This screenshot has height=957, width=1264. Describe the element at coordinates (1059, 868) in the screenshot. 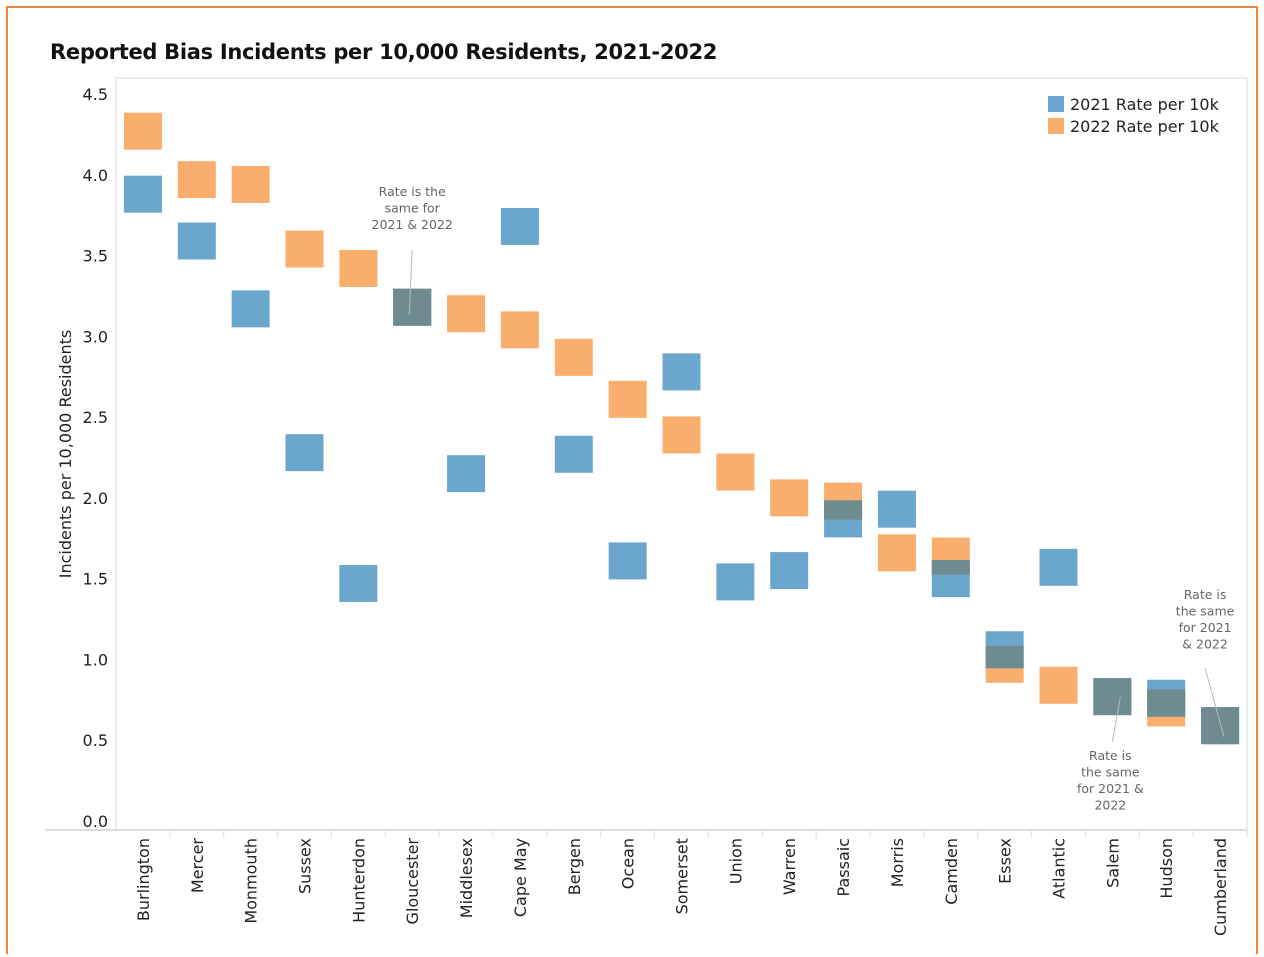

I see `x-tick-label: Atlantic` at that location.